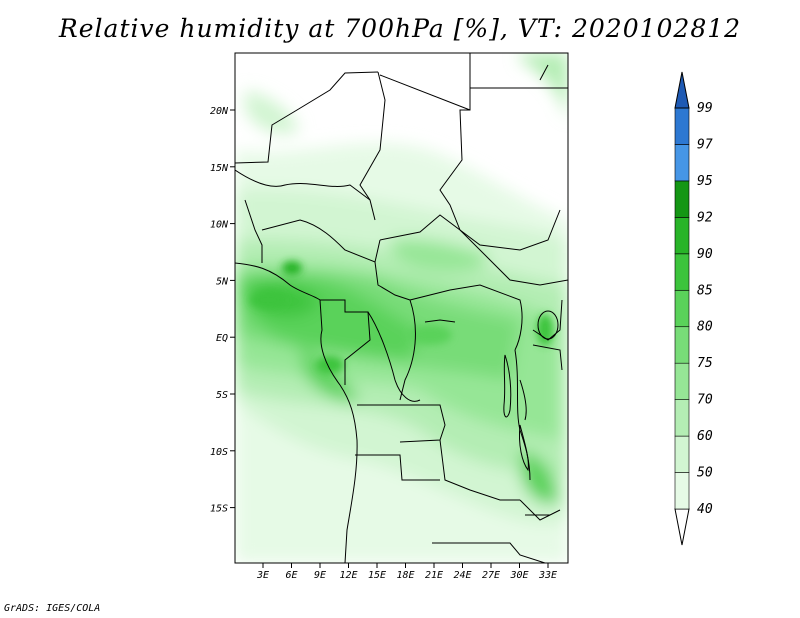  Describe the element at coordinates (705, 509) in the screenshot. I see `colorbar-level-label: 40` at that location.